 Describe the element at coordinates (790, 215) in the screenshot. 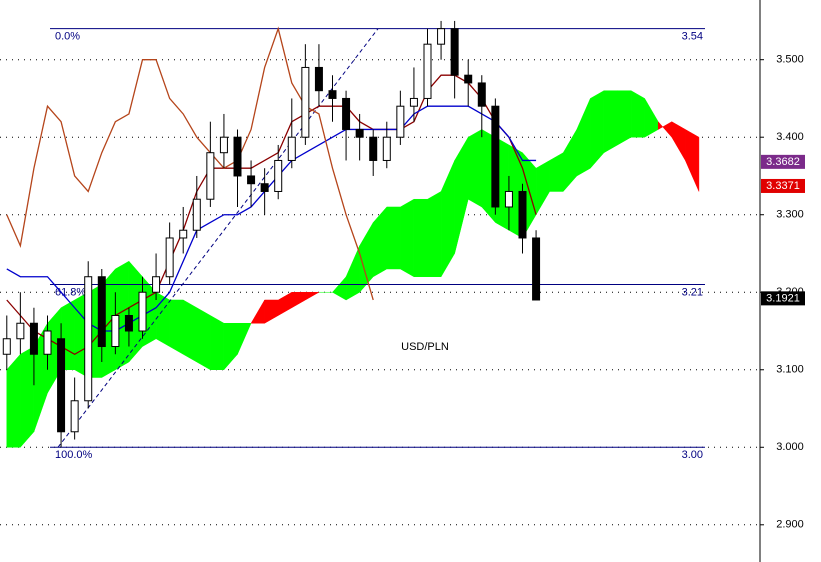

I see `y-tick-label: 3.300` at that location.